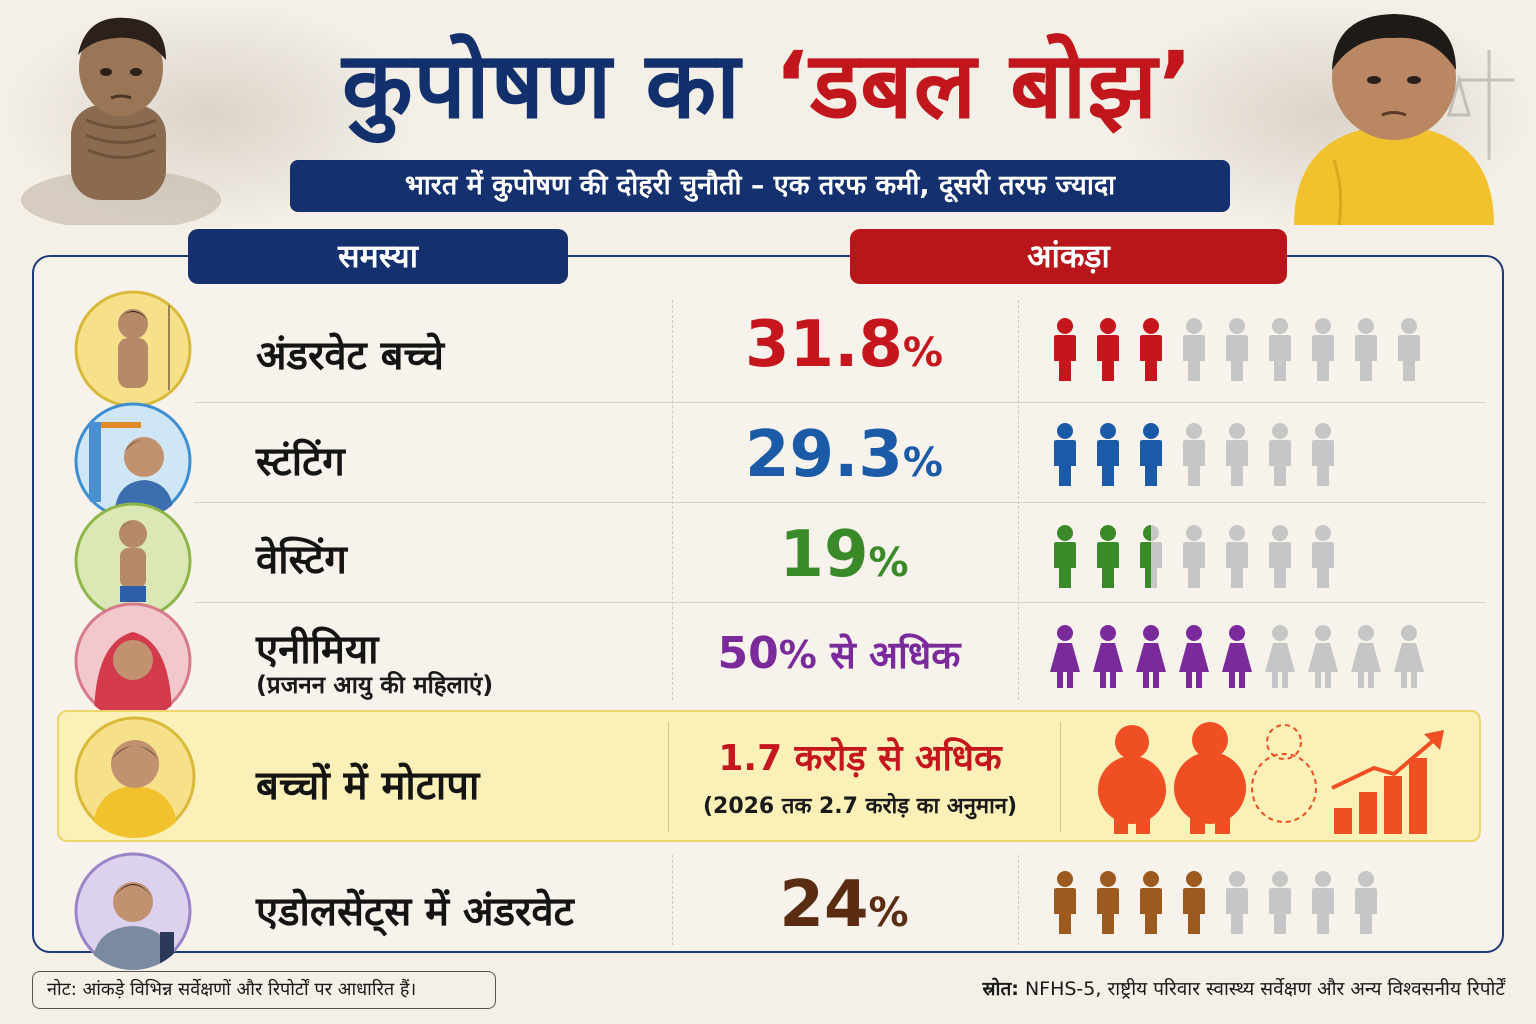  I want to click on row-value: 29.3%, so click(844, 455).